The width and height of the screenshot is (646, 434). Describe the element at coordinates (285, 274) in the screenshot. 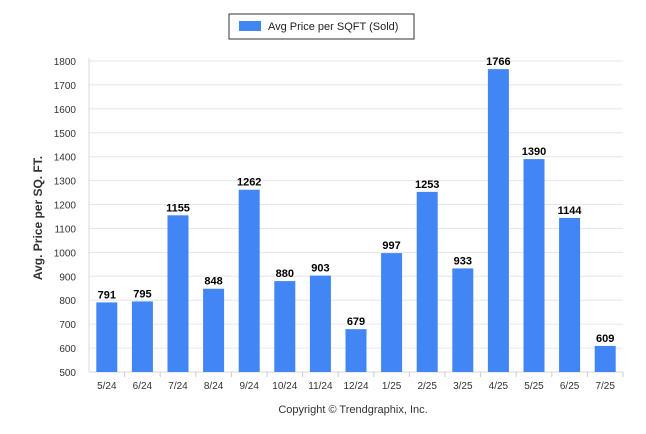

I see `data-label: 880` at that location.